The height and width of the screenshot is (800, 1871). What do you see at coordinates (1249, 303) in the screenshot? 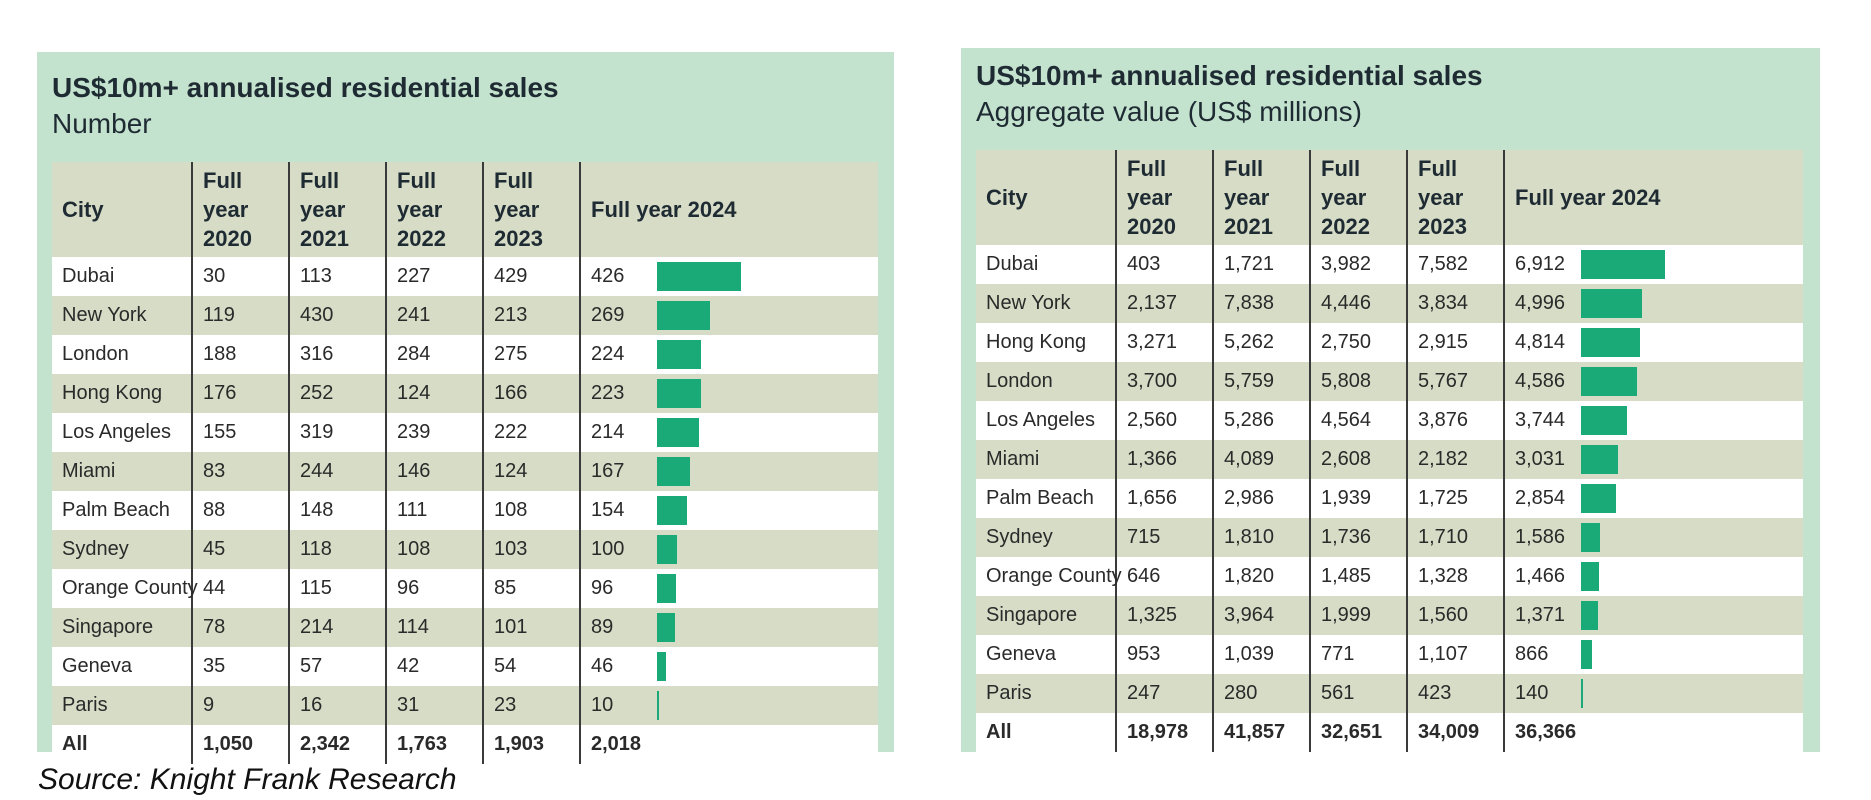
I see `value-text: 7,838` at bounding box center [1249, 303].